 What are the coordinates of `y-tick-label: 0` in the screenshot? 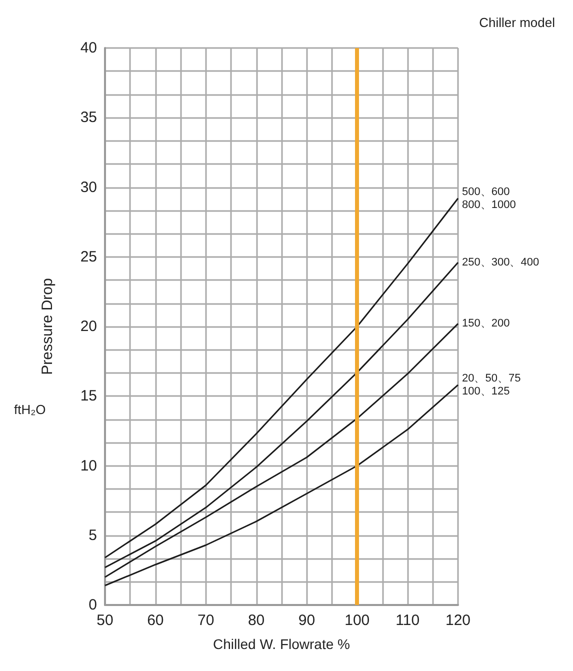 It's located at (92, 605).